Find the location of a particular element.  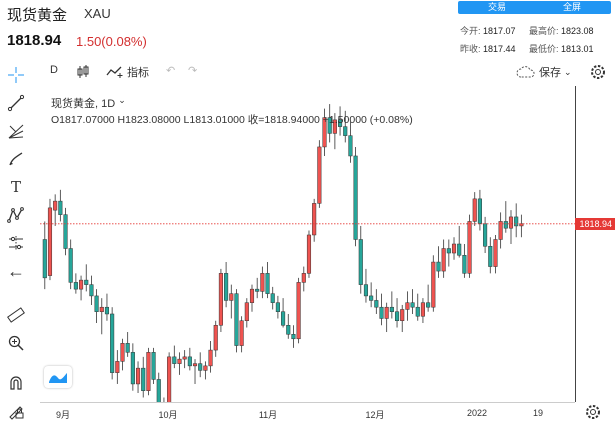

time-tick: 12月 is located at coordinates (375, 415).